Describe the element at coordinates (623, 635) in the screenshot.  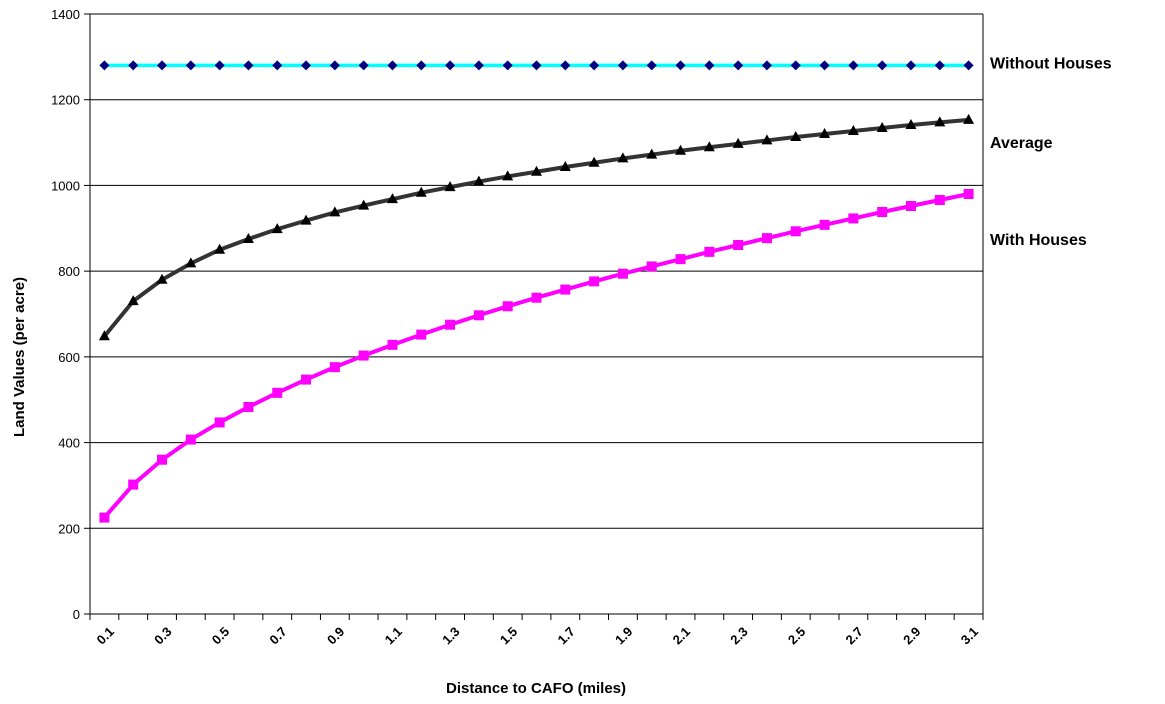
I see `x-tick-label-1.9: 1.9` at that location.